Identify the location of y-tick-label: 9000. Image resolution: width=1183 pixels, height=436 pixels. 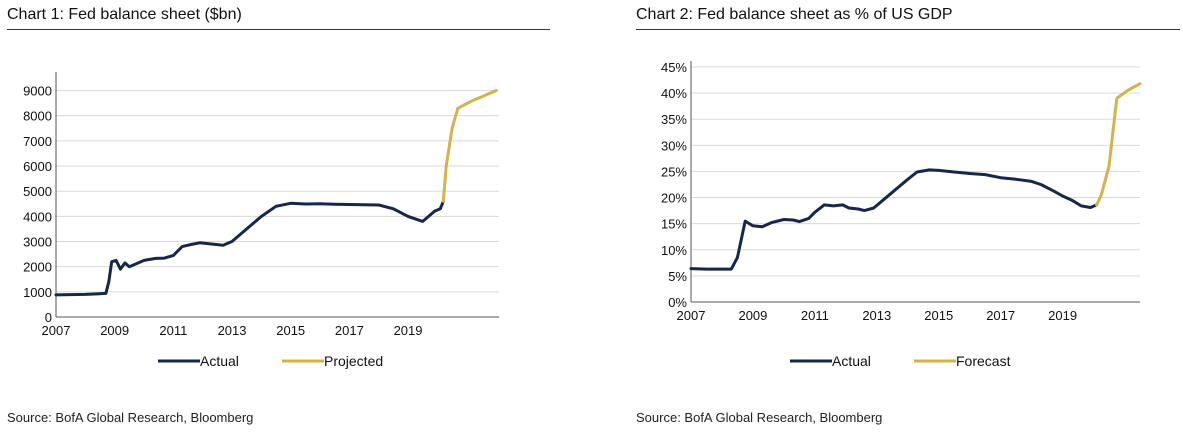
(37, 91).